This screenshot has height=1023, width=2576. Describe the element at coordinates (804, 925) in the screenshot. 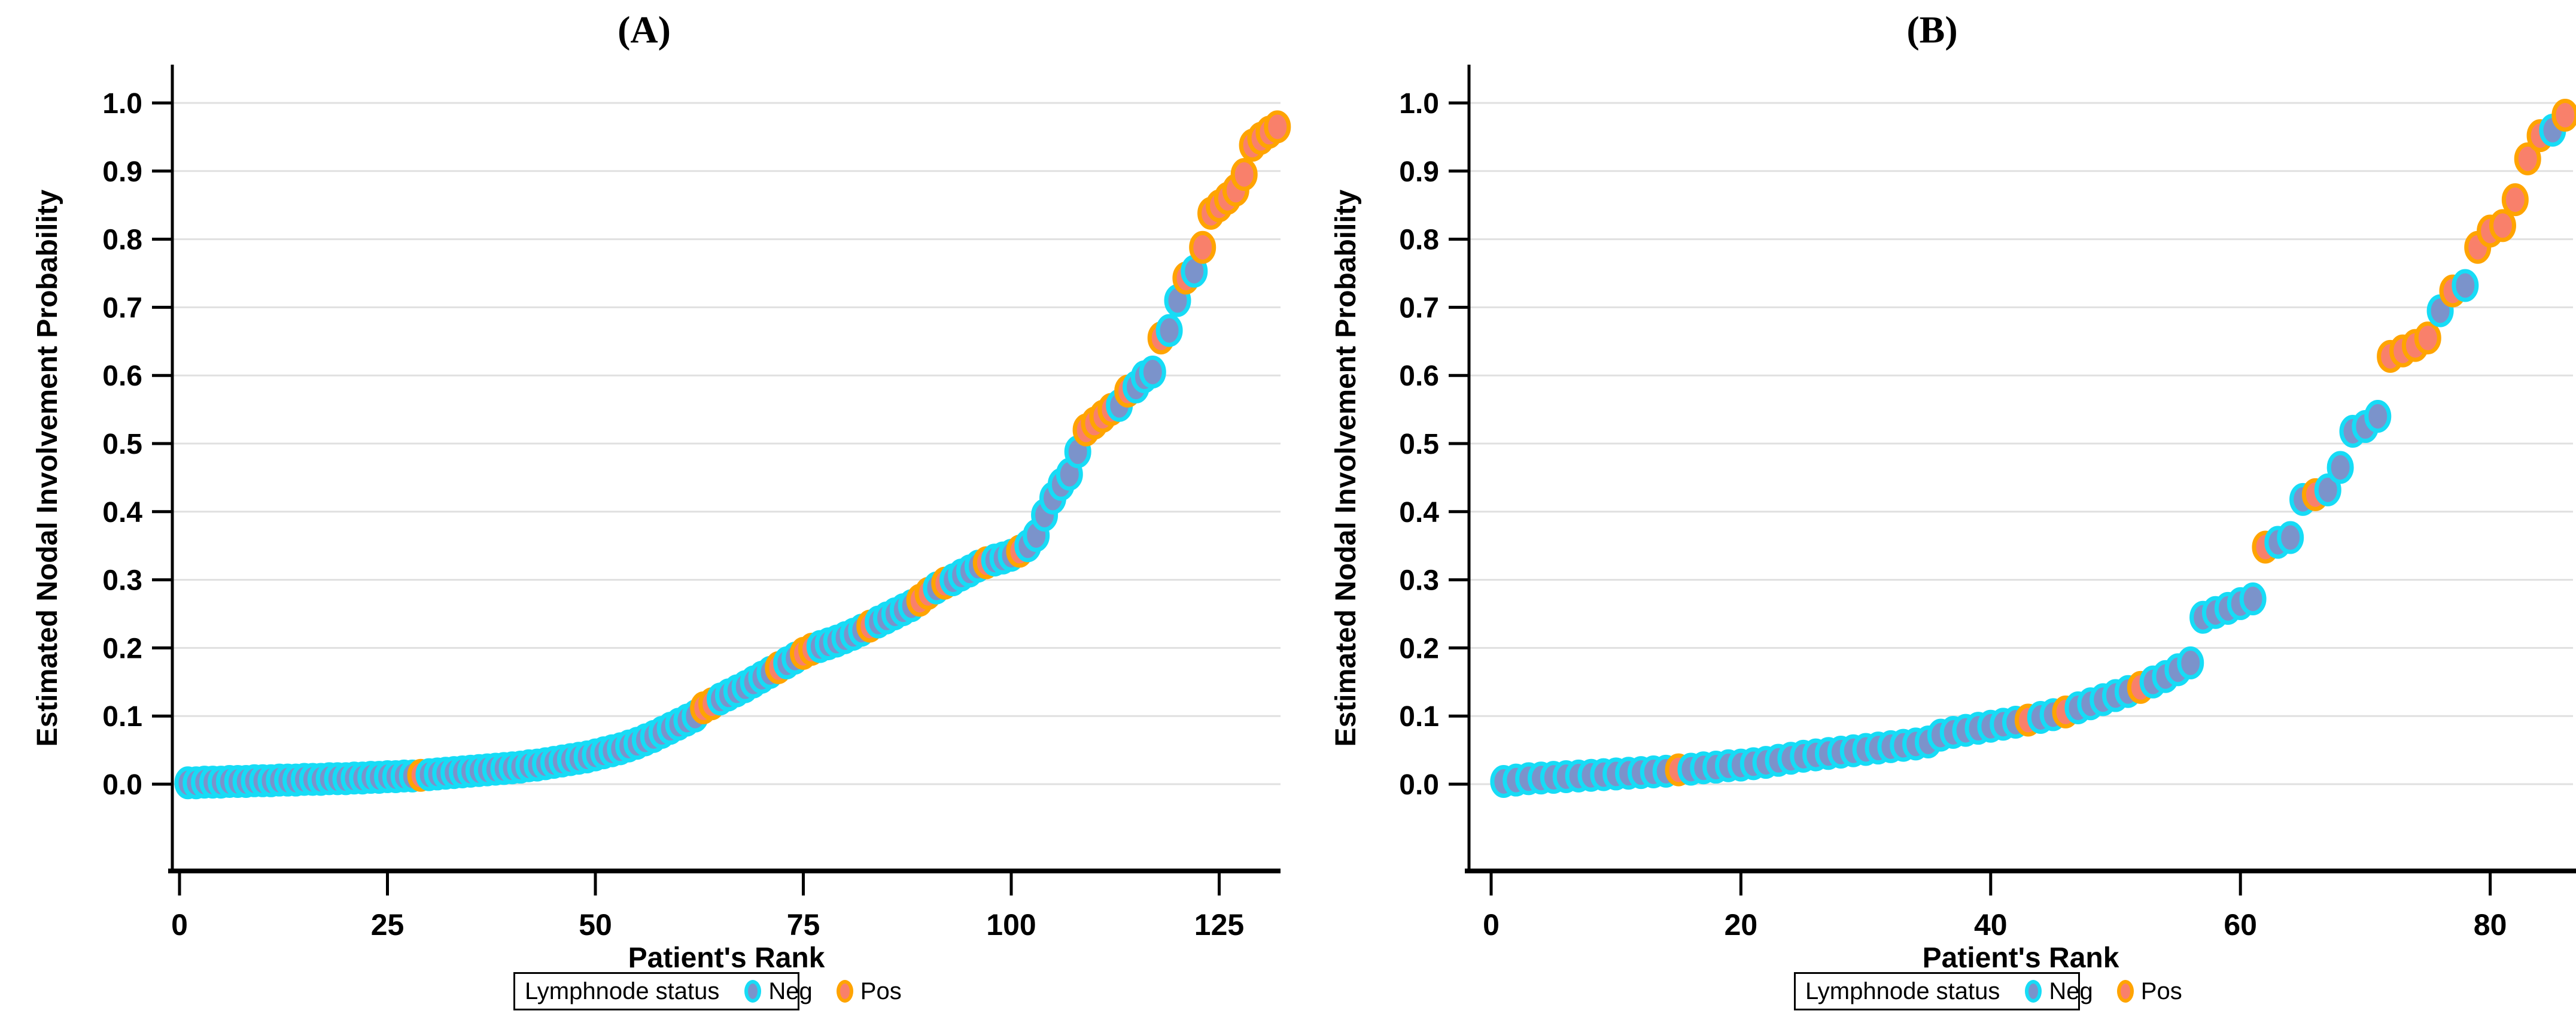

I see `x-tick-label: 75` at that location.